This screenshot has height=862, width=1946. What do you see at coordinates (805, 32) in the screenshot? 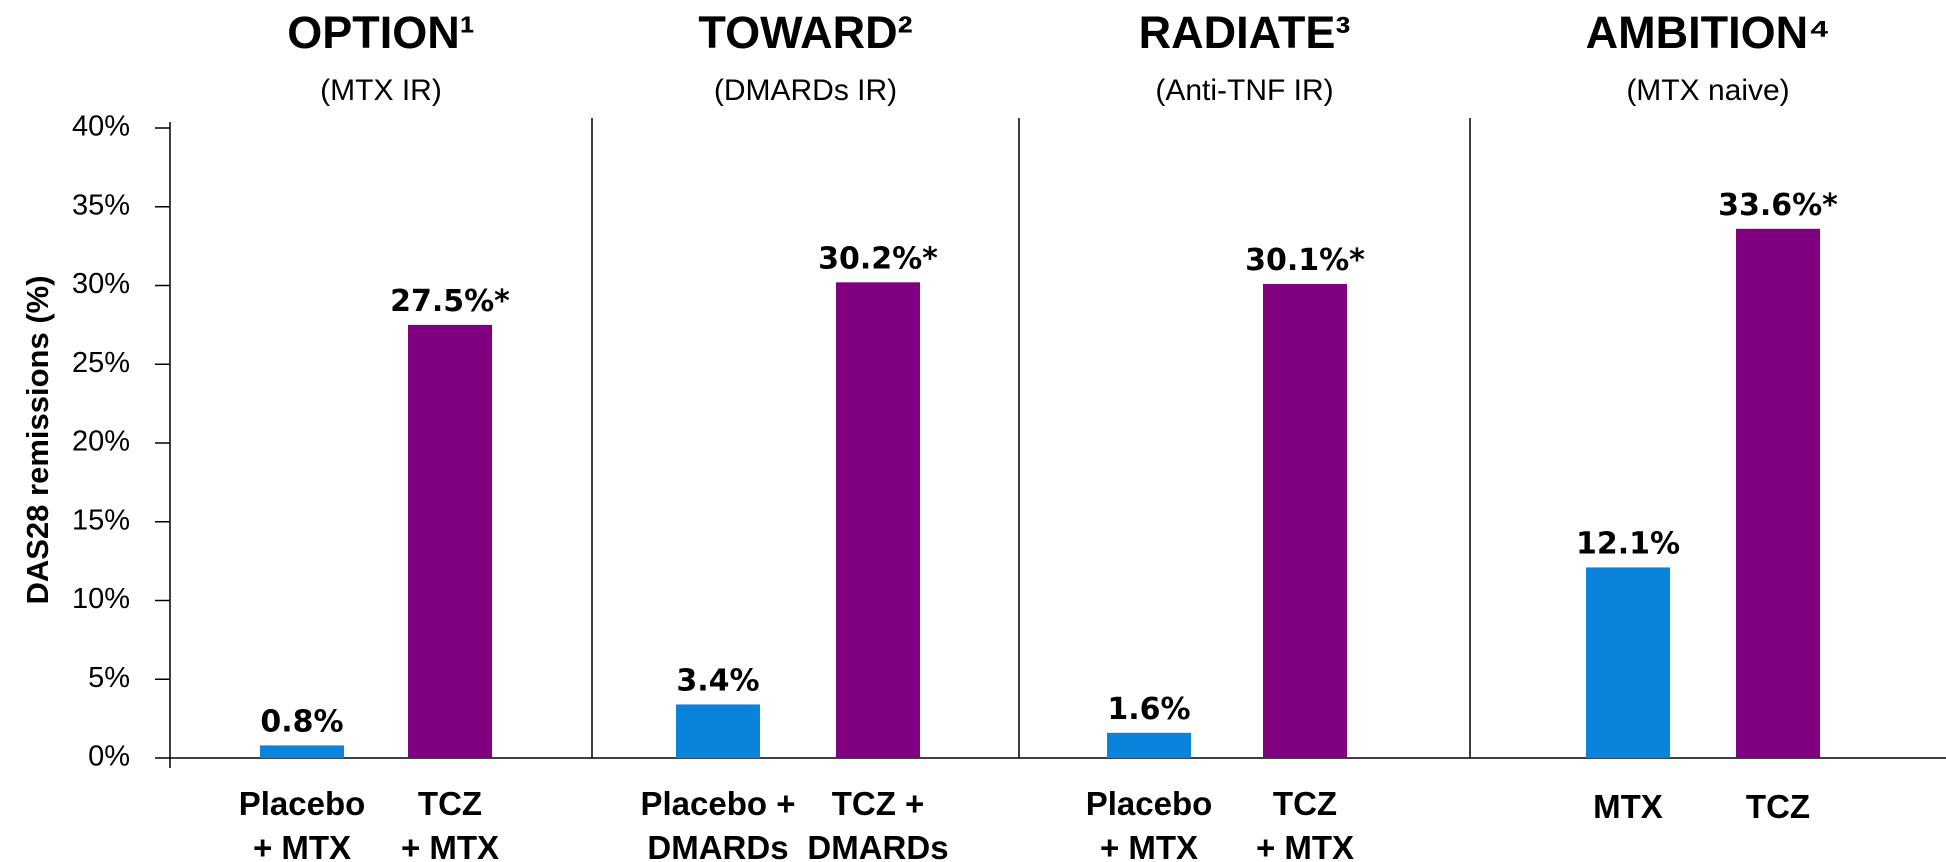
I see `group-title: TOWARD²` at bounding box center [805, 32].